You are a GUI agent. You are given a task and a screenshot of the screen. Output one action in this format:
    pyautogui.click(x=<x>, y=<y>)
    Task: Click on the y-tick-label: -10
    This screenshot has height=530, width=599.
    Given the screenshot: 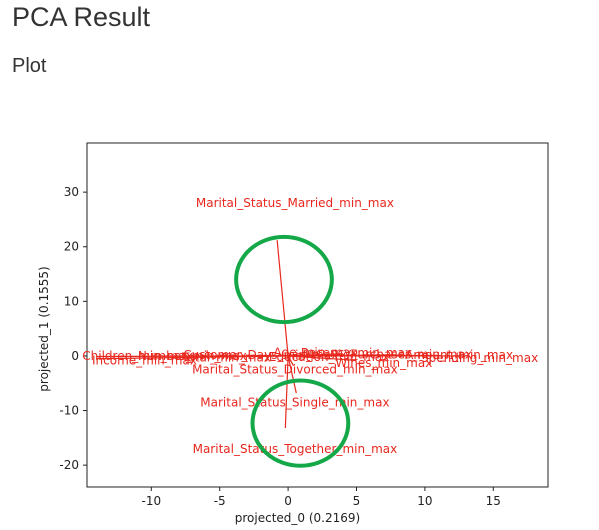 What is the action you would take?
    pyautogui.click(x=69, y=411)
    